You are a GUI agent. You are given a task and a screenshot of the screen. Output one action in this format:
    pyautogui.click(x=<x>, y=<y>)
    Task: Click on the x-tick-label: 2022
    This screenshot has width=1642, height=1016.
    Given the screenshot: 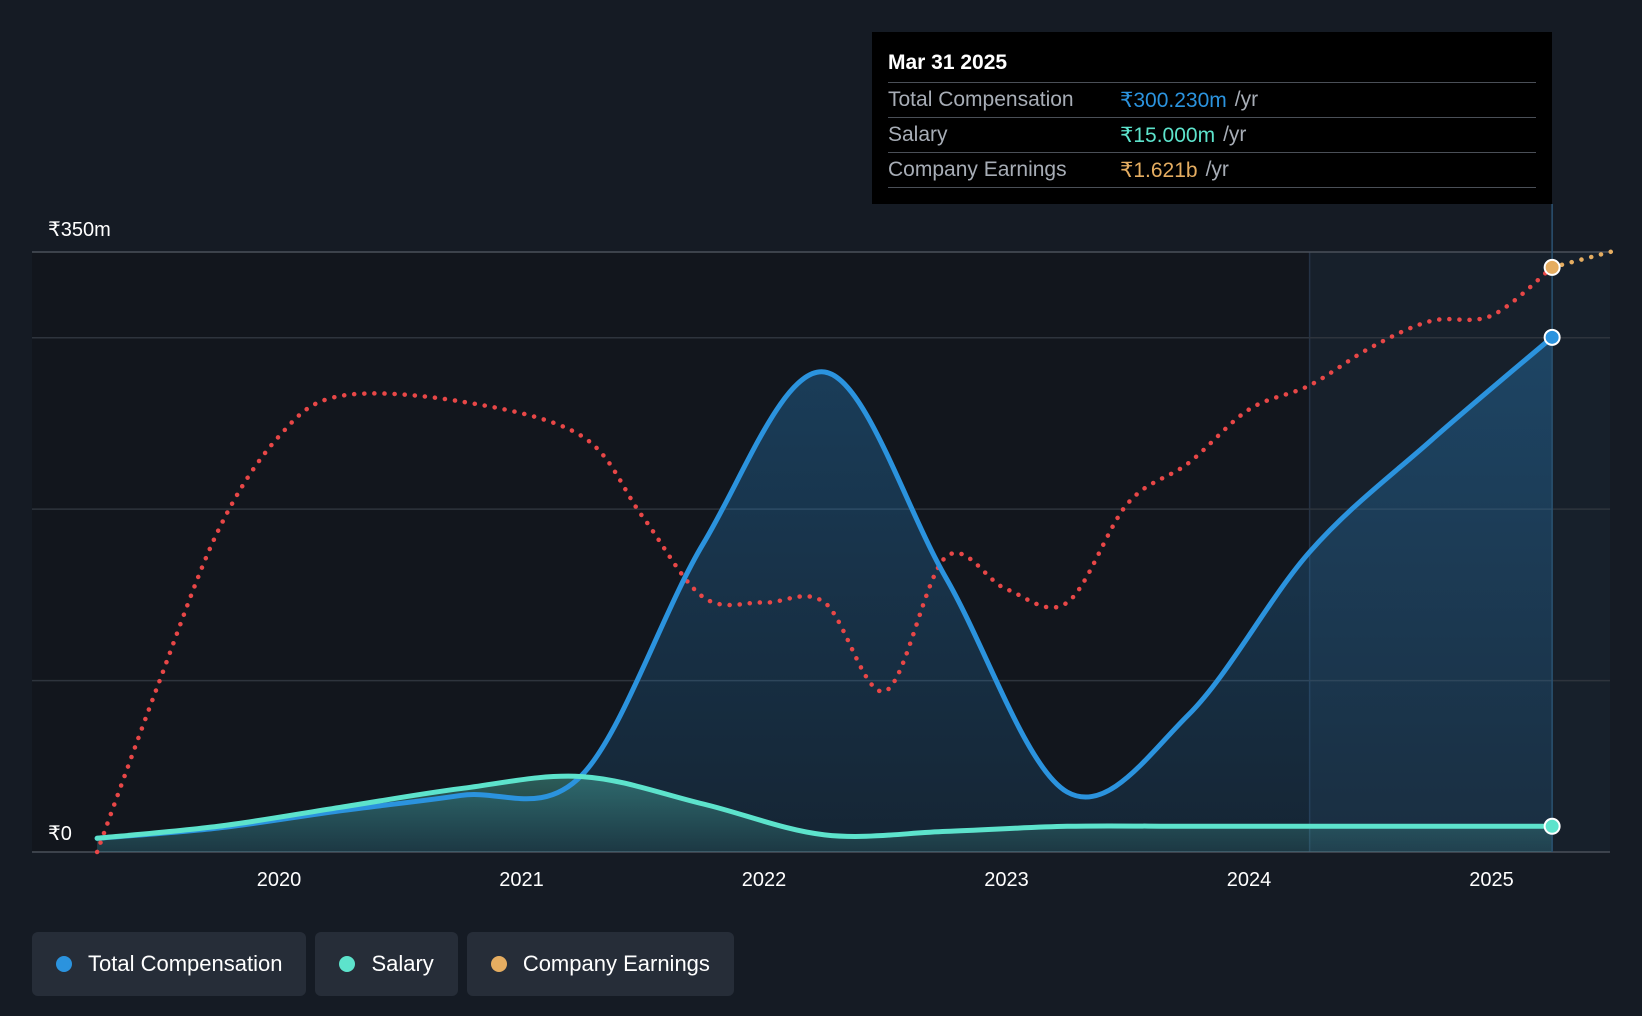 What is the action you would take?
    pyautogui.click(x=764, y=880)
    